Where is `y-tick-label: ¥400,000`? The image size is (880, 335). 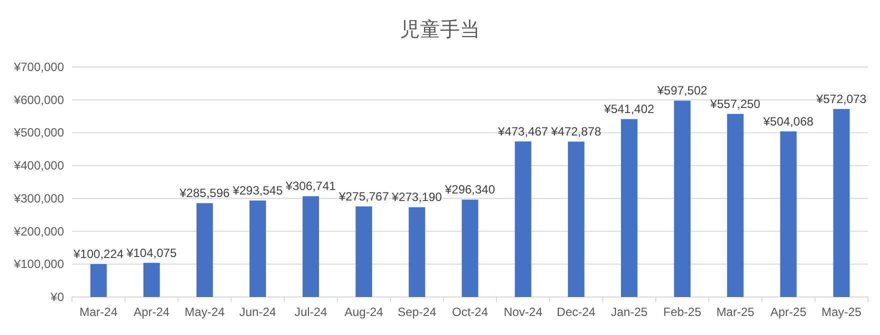 y-tick-label: ¥400,000 is located at coordinates (38, 165).